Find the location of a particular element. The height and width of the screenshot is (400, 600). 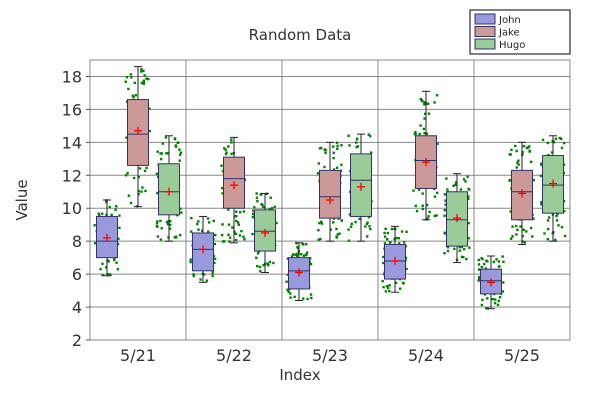

y-tick-label: 6 is located at coordinates (77, 274).